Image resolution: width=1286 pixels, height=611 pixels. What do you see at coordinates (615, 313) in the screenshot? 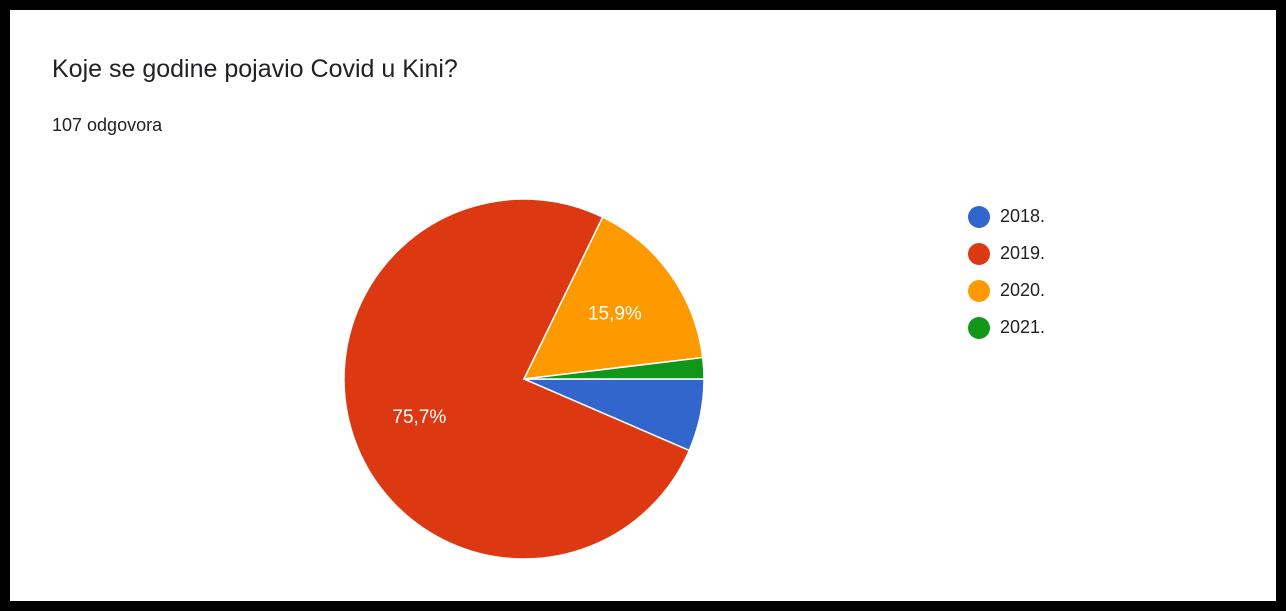
I see `slice-label-2020: 15,9%` at bounding box center [615, 313].